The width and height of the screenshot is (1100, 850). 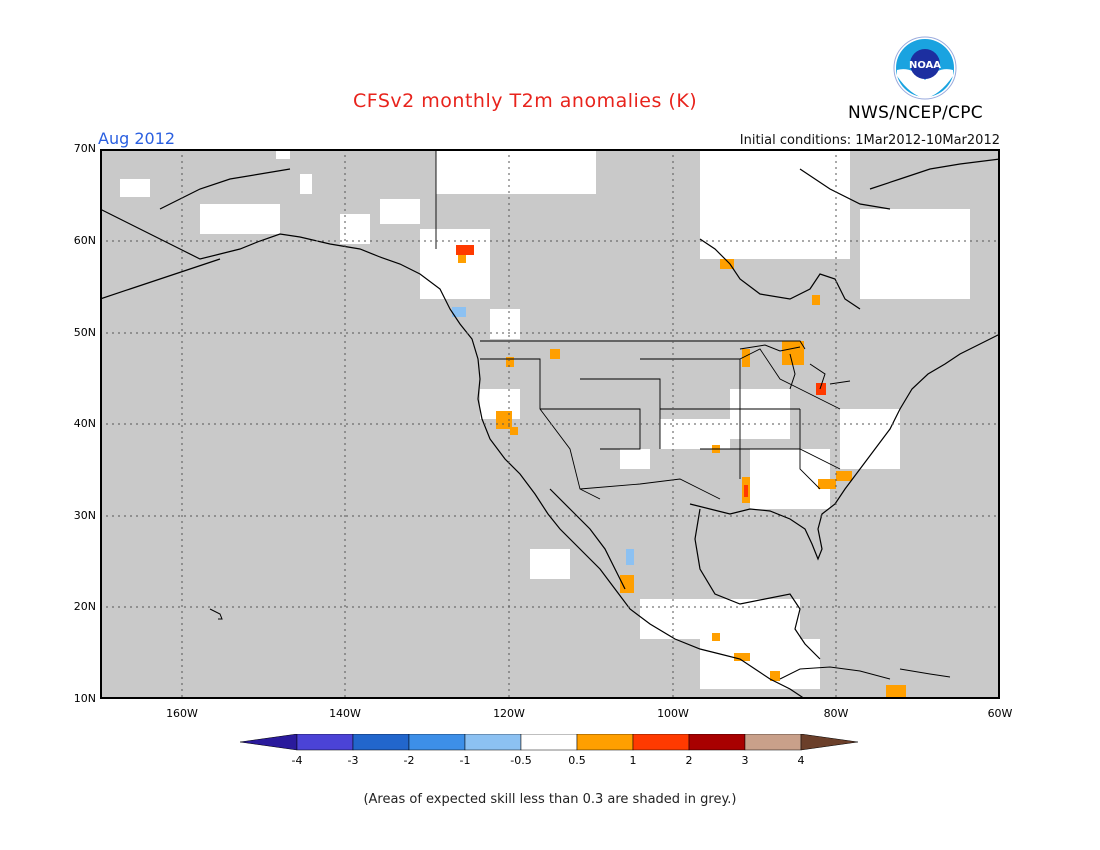 What do you see at coordinates (409, 760) in the screenshot?
I see `colorbar-tick-label: -2` at bounding box center [409, 760].